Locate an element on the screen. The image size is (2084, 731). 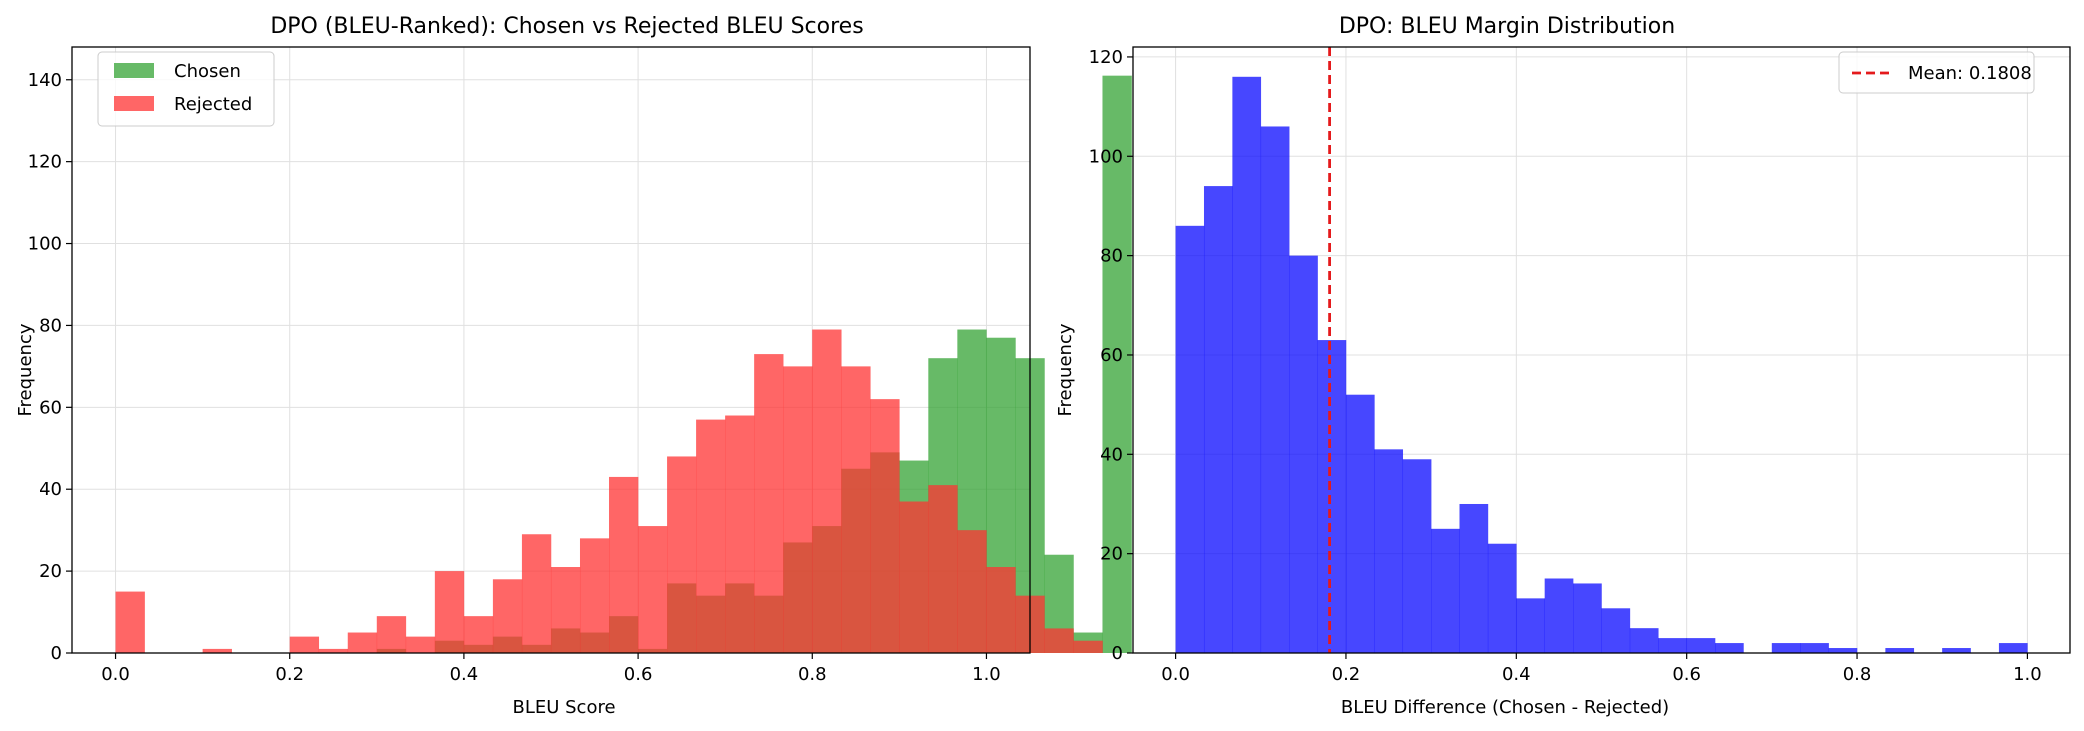
legend-label-rejected: Rejected is located at coordinates (213, 104).